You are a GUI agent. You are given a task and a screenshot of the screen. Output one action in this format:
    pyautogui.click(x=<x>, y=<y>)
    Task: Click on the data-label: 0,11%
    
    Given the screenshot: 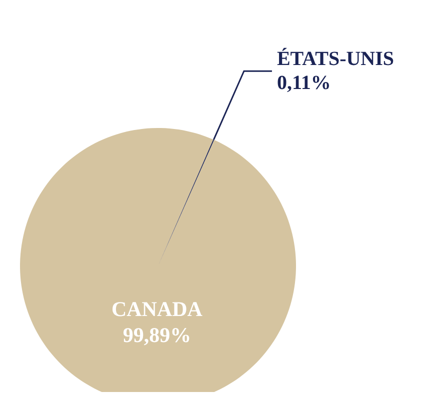 What is the action you would take?
    pyautogui.click(x=303, y=83)
    